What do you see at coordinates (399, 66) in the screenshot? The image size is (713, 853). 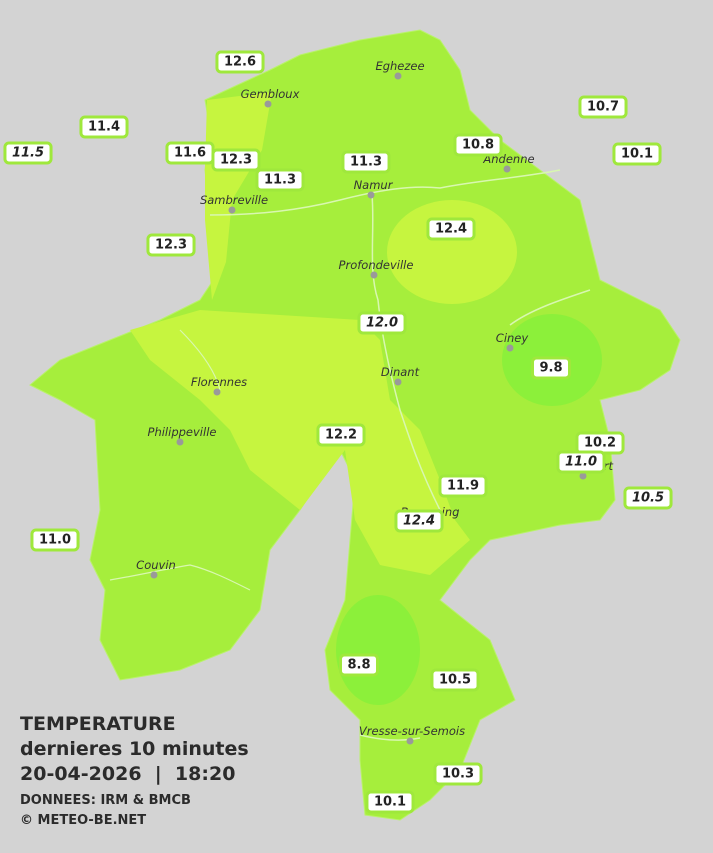 I see `city-label: Eghezee` at bounding box center [399, 66].